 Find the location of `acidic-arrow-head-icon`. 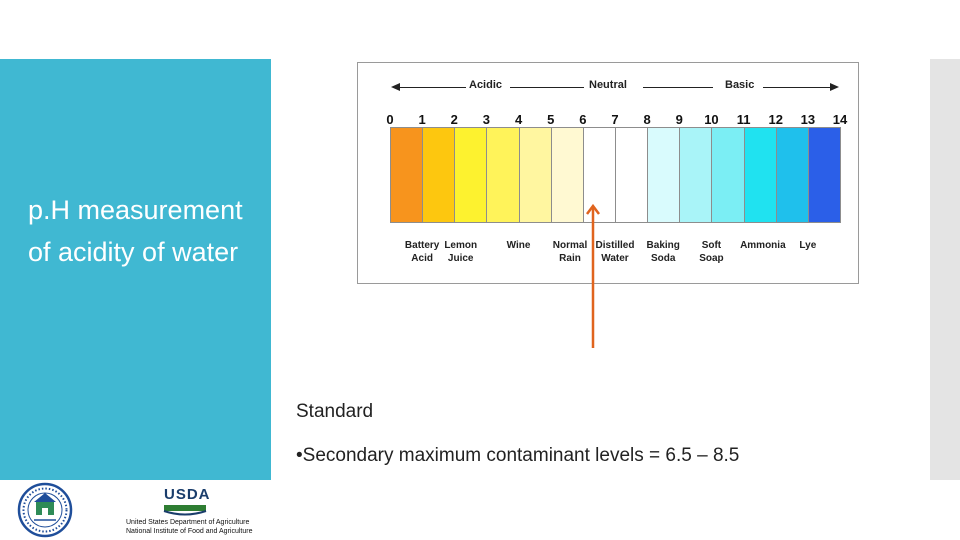

acidic-arrow-head-icon is located at coordinates (395, 87).